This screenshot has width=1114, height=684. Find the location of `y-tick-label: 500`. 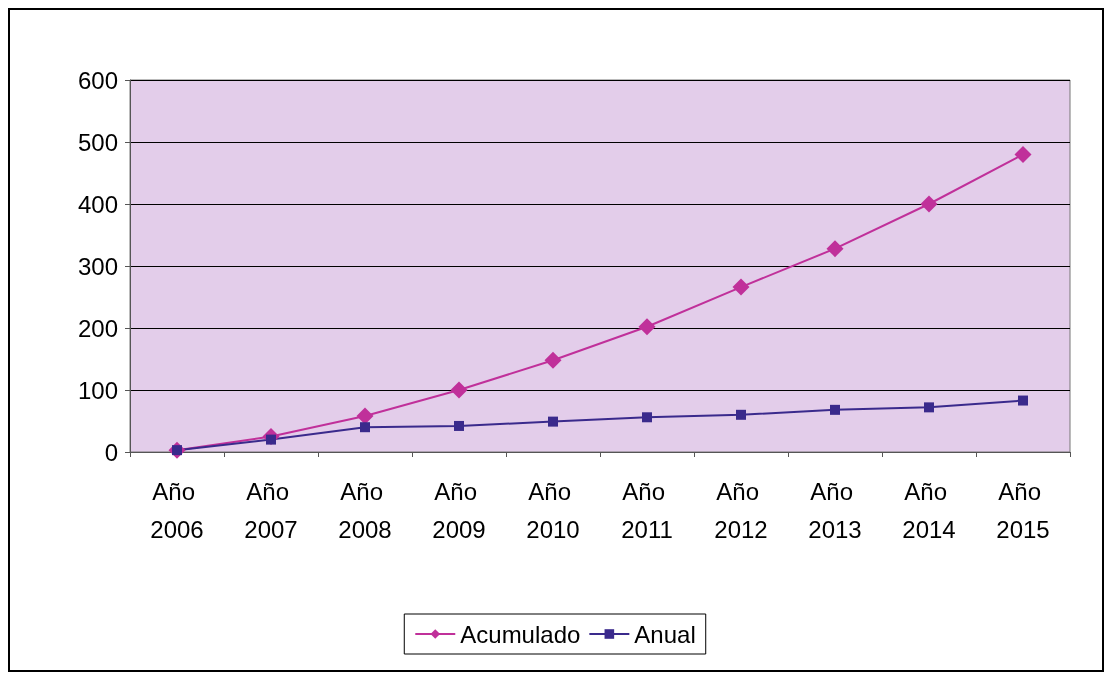

y-tick-label: 500 is located at coordinates (97, 142).